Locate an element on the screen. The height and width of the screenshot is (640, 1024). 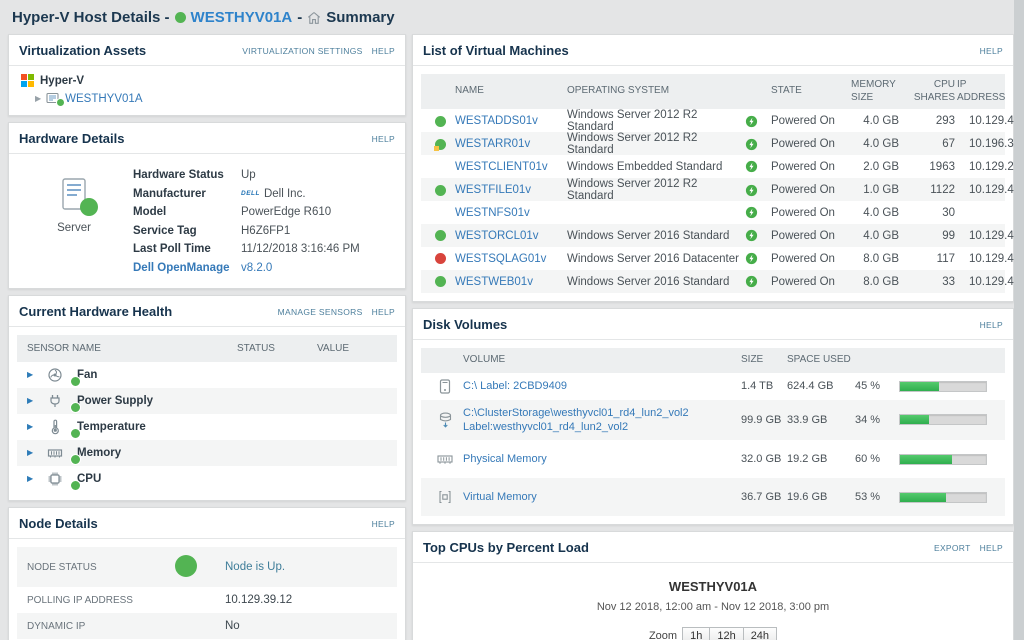
volume-size: 36.7 GB is located at coordinates (761, 496).